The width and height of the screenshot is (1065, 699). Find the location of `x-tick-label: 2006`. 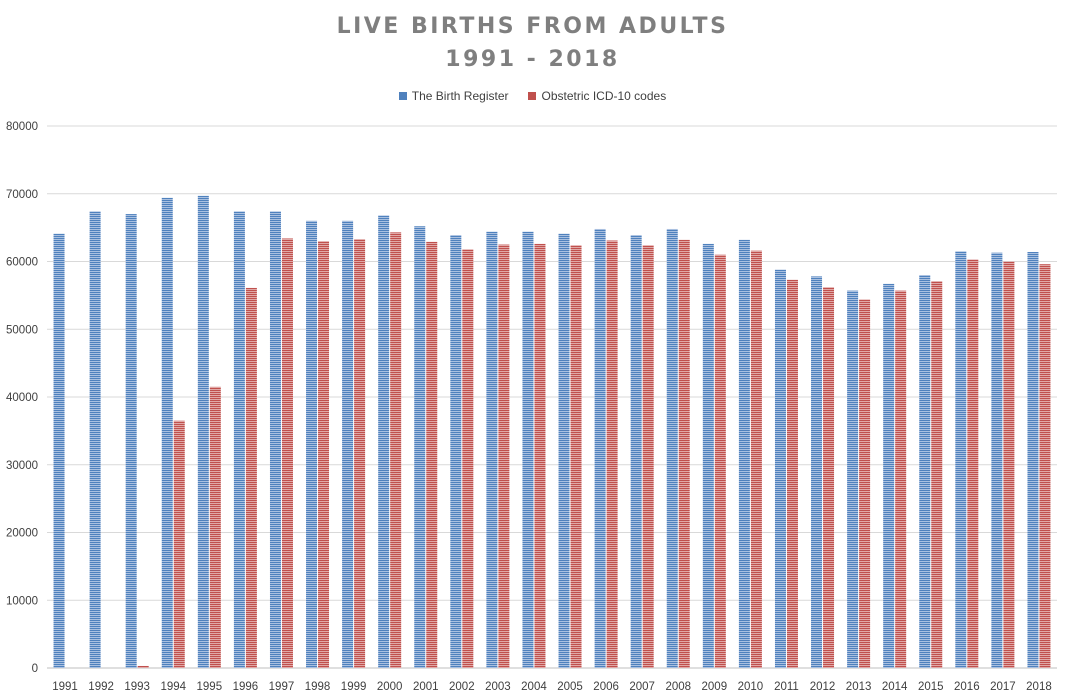

x-tick-label: 2006 is located at coordinates (606, 687).